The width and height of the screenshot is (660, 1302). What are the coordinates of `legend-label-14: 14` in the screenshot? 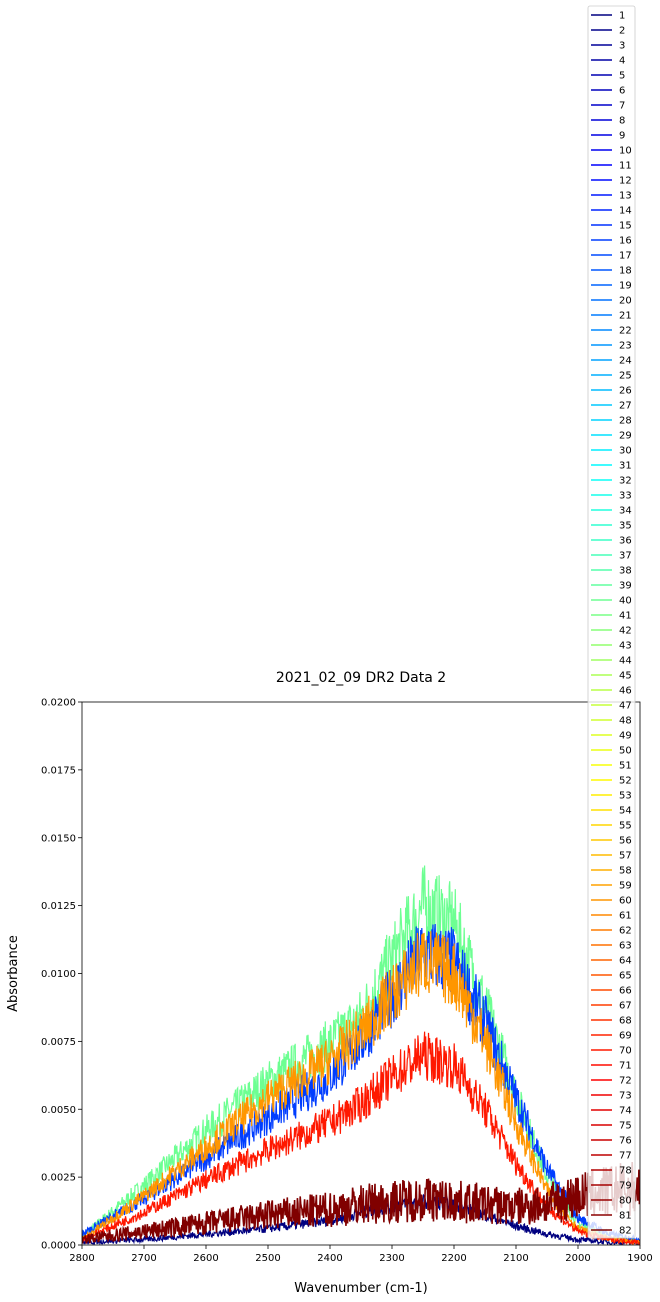 It's located at (625, 211).